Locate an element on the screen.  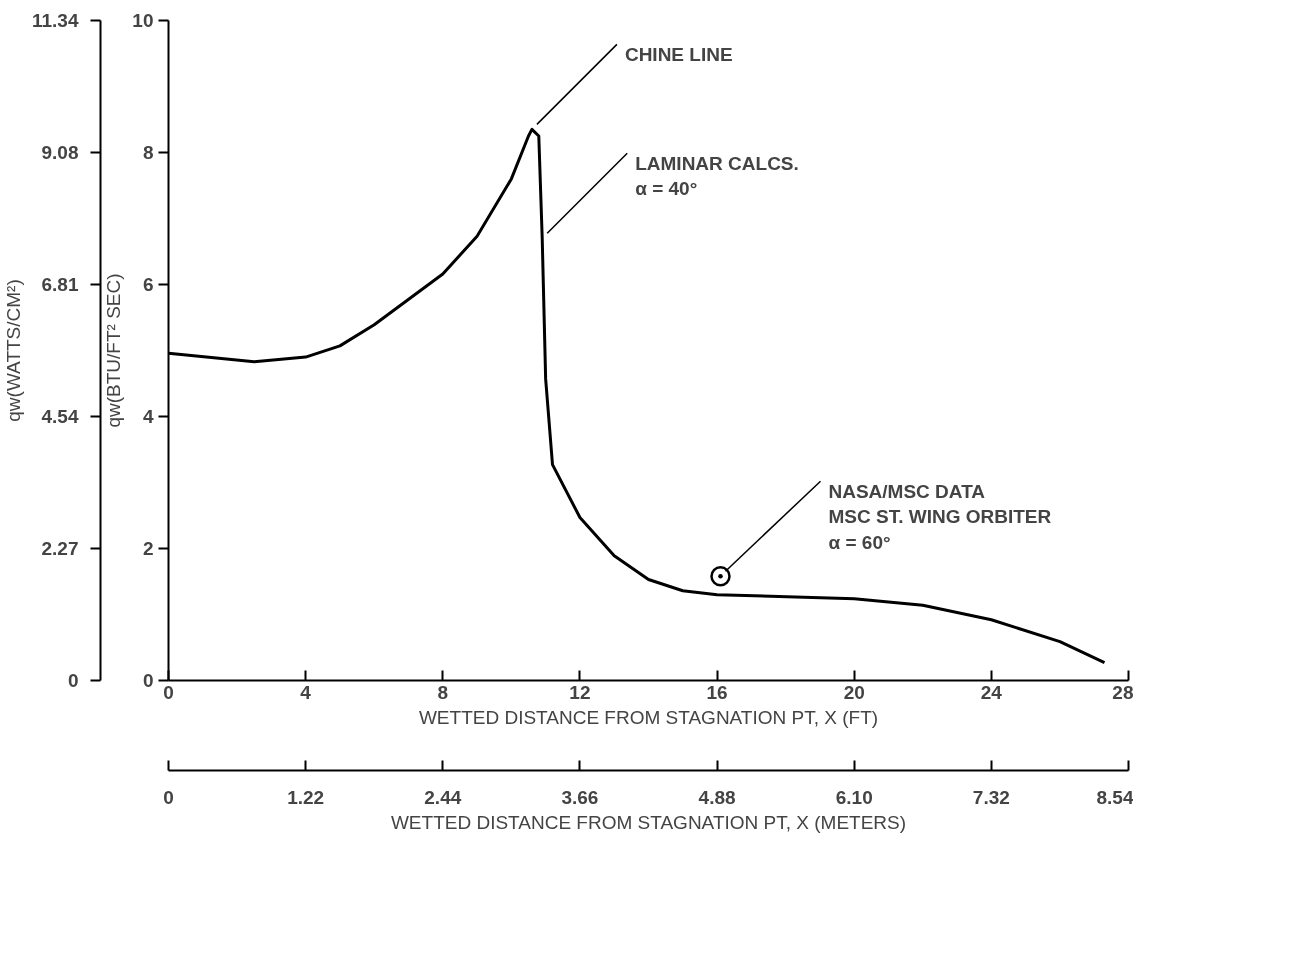
y-axis-title: qw(BTU/FT² SEC) is located at coordinates (114, 350).